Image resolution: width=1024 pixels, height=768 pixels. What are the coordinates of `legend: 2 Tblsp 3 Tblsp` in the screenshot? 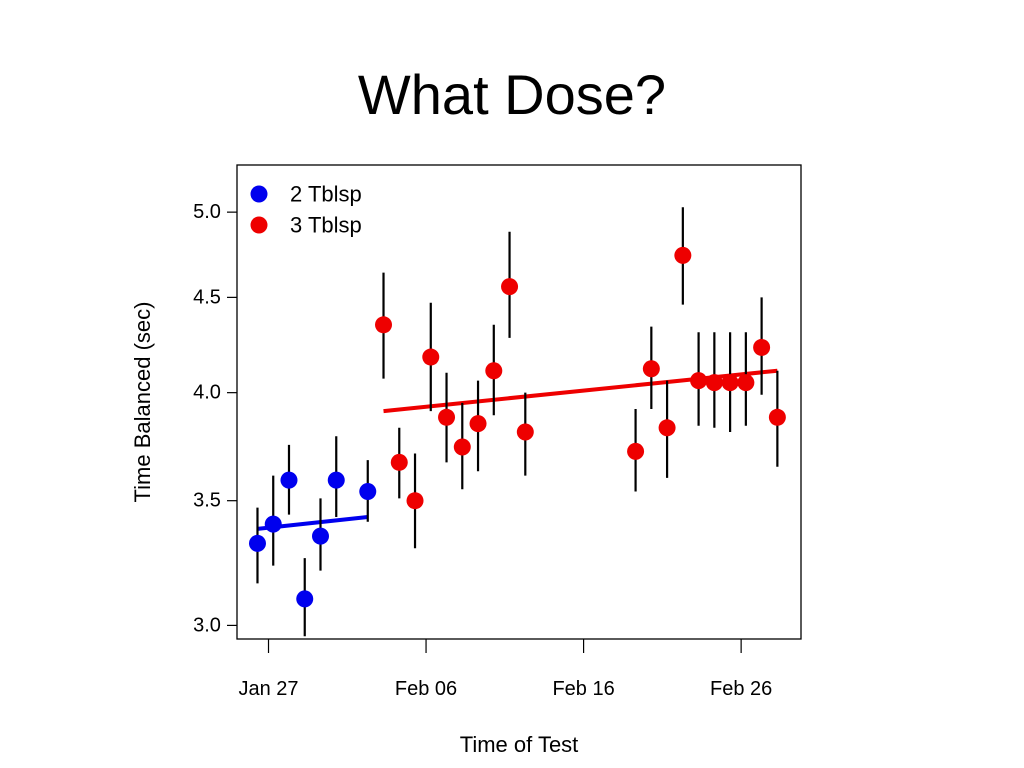 It's located at (306, 210).